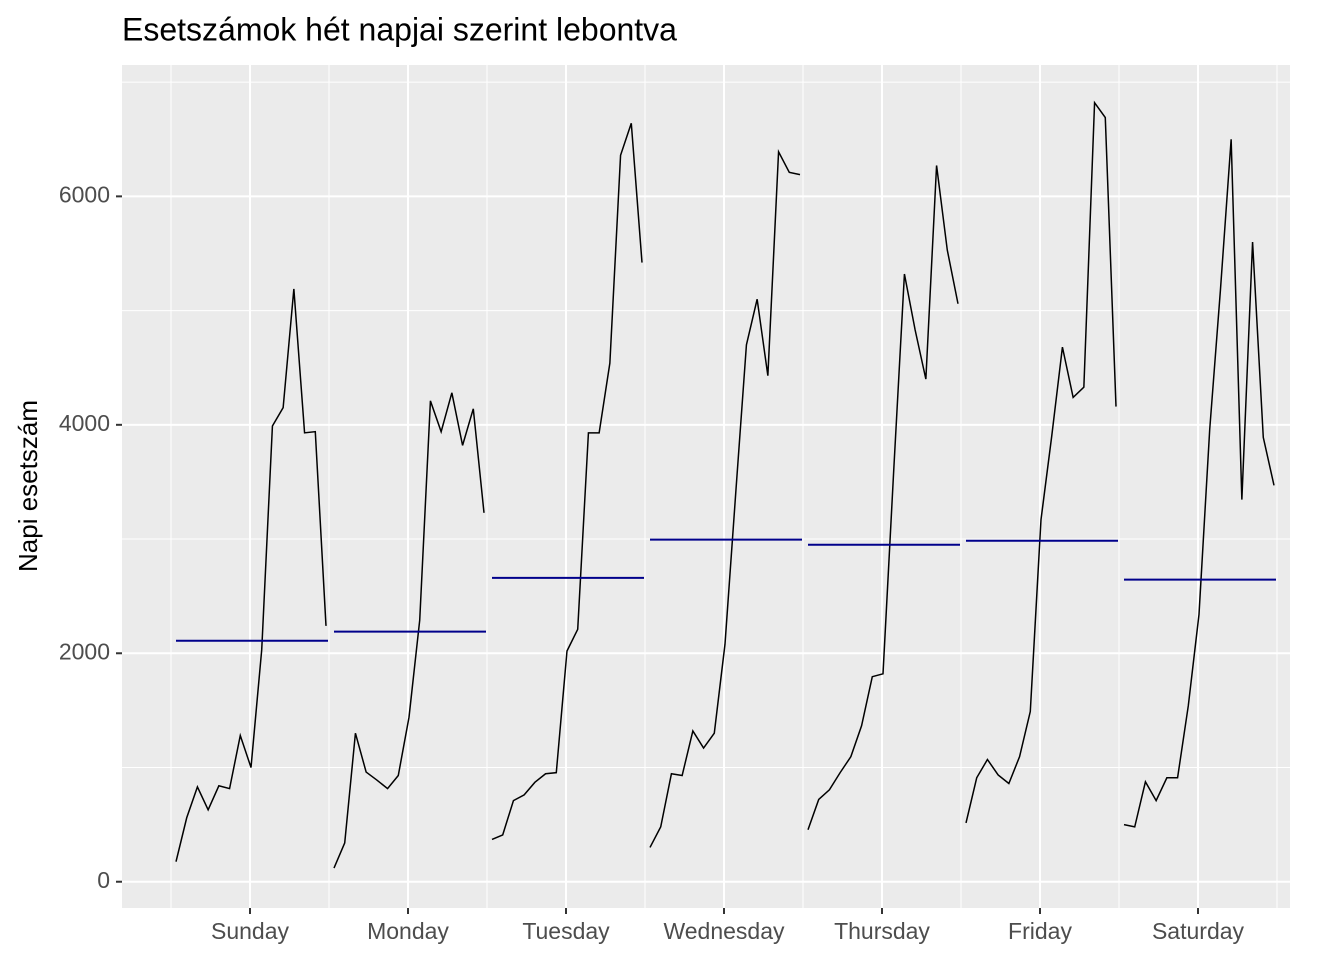 Image resolution: width=1344 pixels, height=960 pixels. I want to click on x-tick-label: Friday, so click(1040, 931).